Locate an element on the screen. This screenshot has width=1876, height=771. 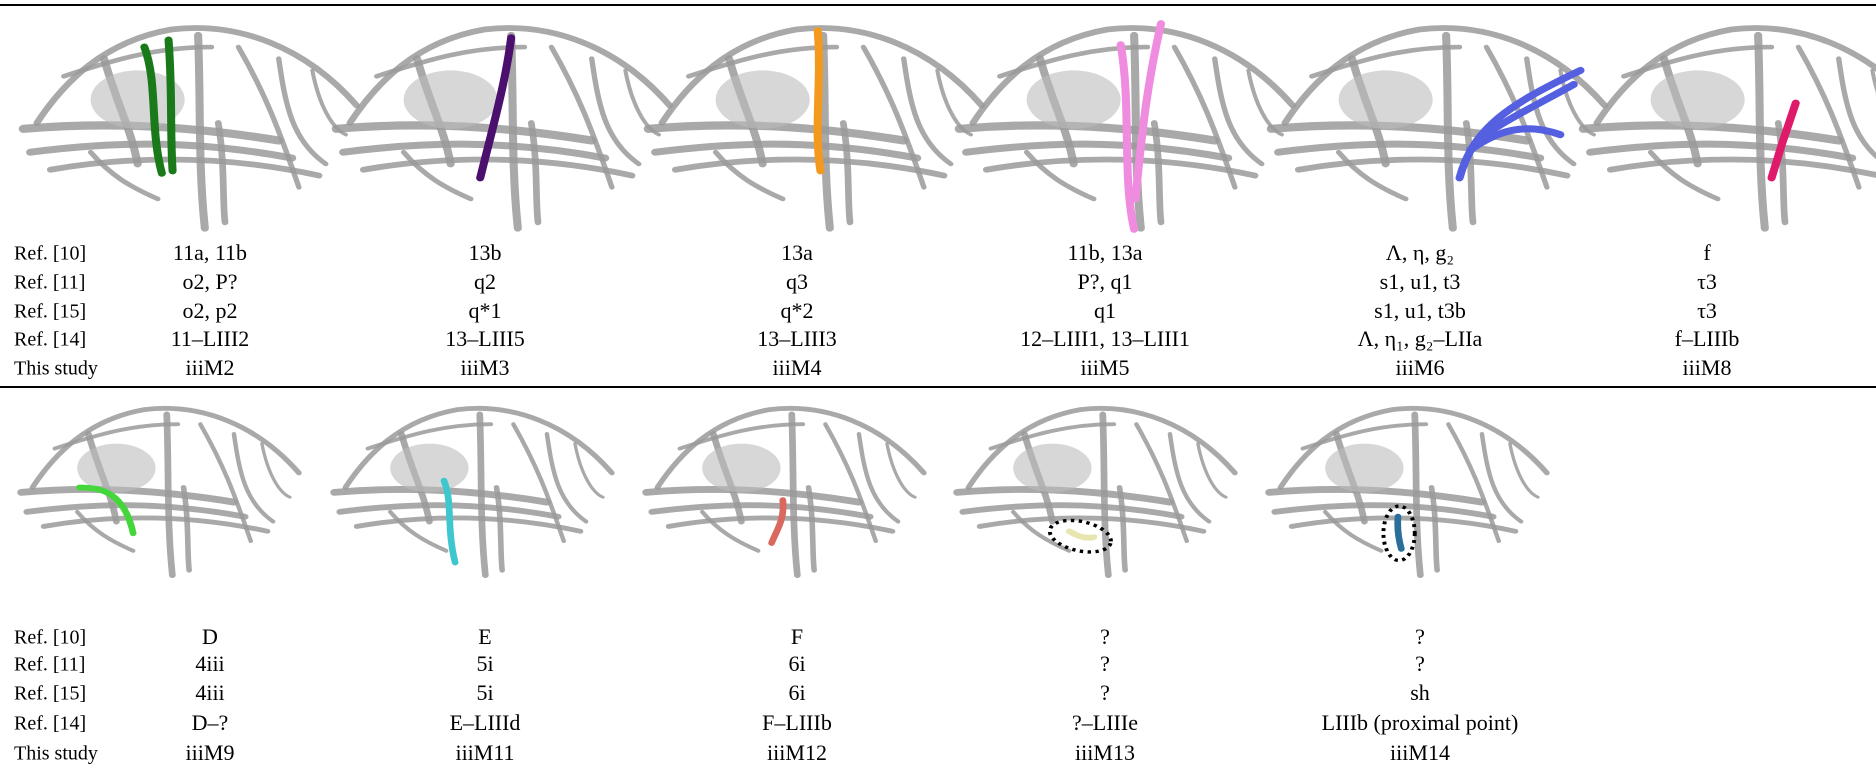
cell: q3 is located at coordinates (797, 281).